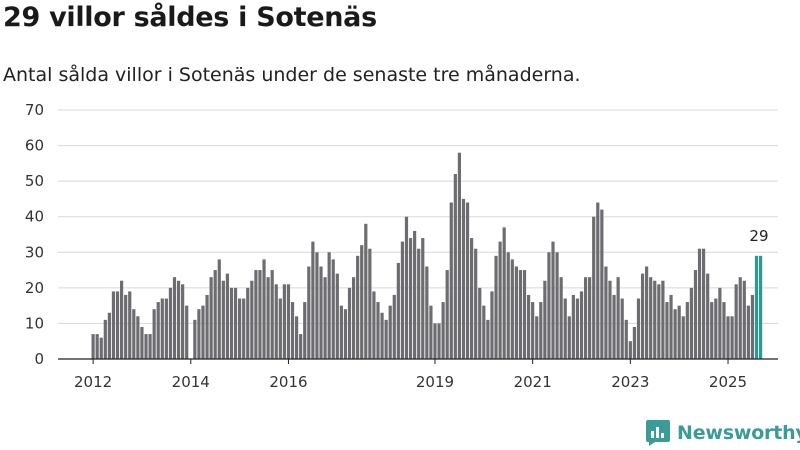 Image resolution: width=800 pixels, height=450 pixels. I want to click on y-axis-labels: 0 10 20 30 40 50 60 70, so click(34, 234).